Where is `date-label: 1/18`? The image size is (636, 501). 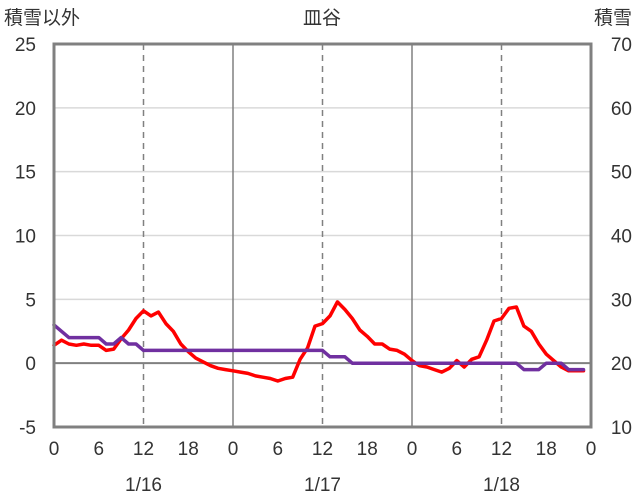 date-label: 1/18 is located at coordinates (501, 485).